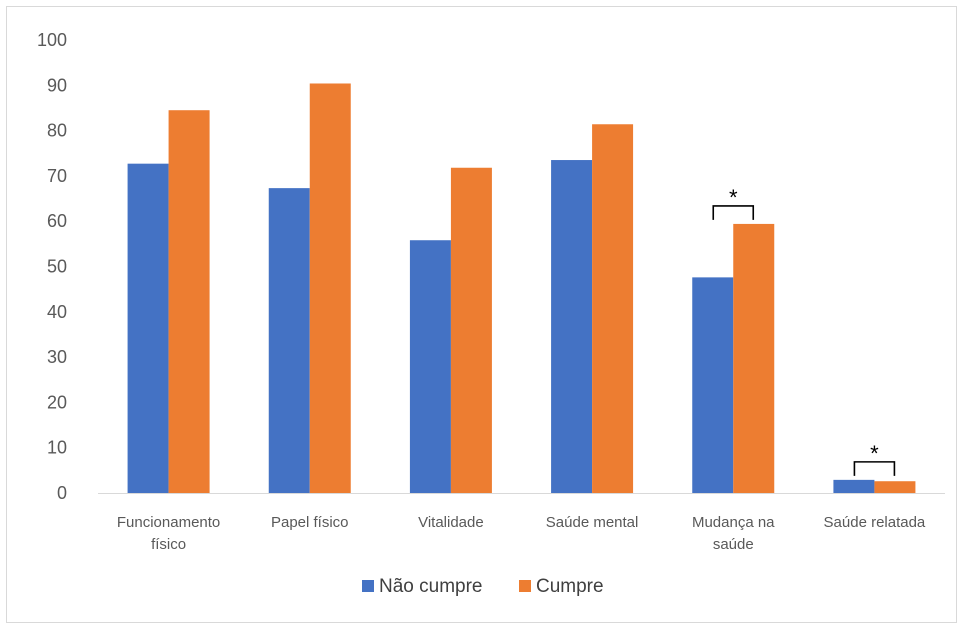 This screenshot has width=959, height=625. What do you see at coordinates (52, 40) in the screenshot?
I see `y-tick-label: 100` at bounding box center [52, 40].